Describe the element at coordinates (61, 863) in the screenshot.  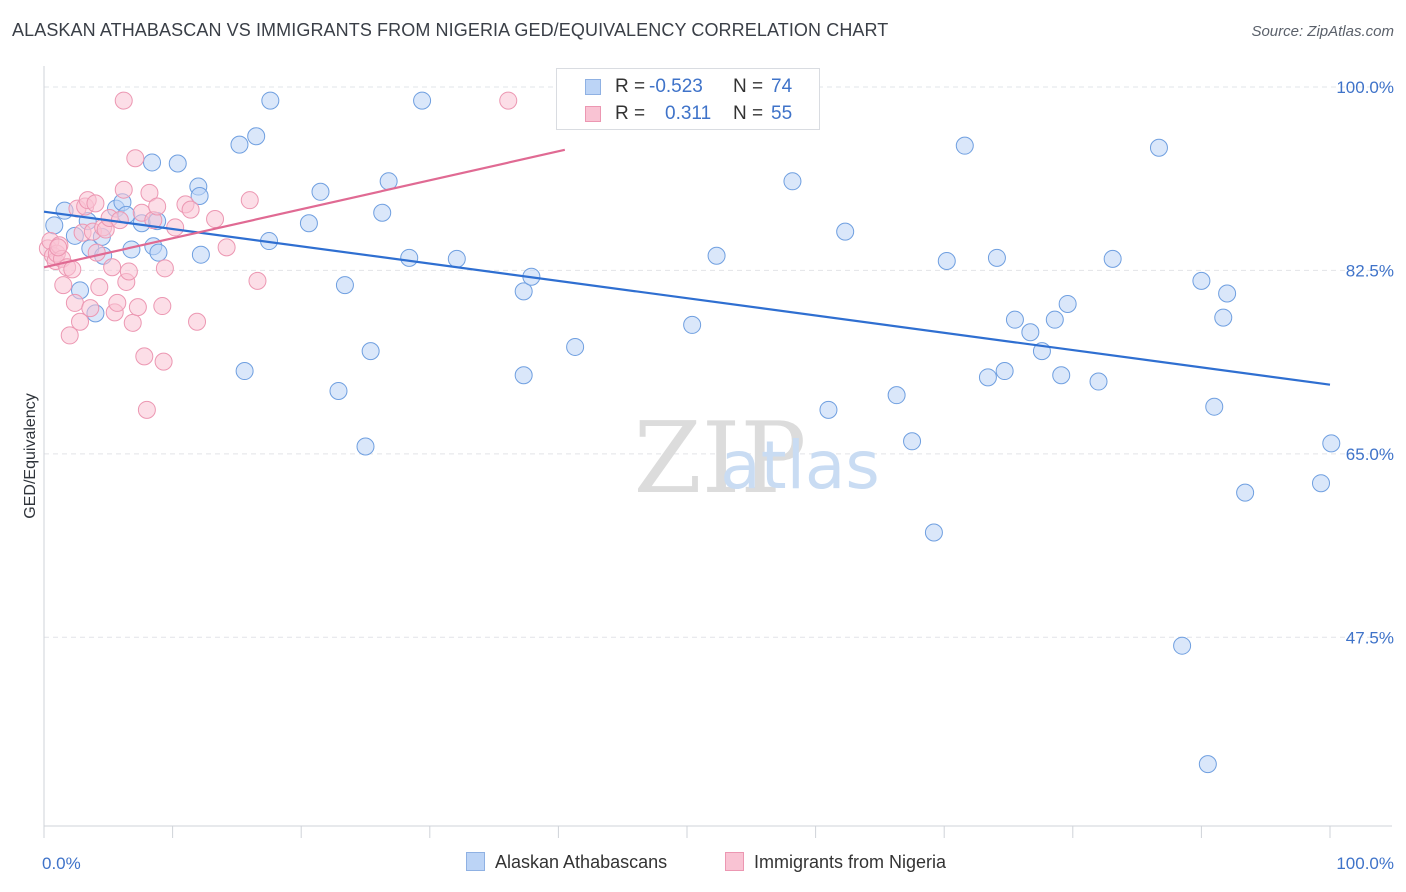
I see `x-tick-label: 0.0%` at that location.